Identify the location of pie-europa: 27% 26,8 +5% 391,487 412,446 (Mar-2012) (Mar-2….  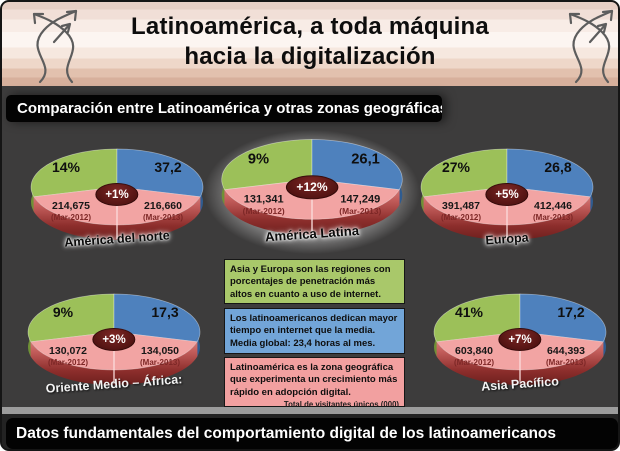
(507, 199).